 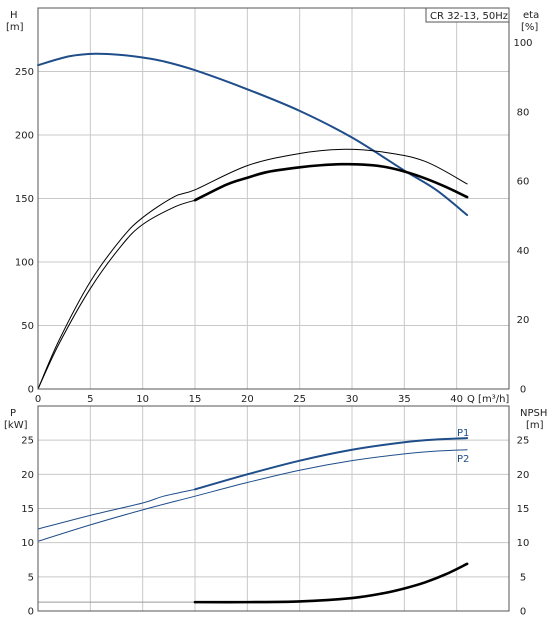 What do you see at coordinates (27, 326) in the screenshot?
I see `left-tick-label: 50` at bounding box center [27, 326].